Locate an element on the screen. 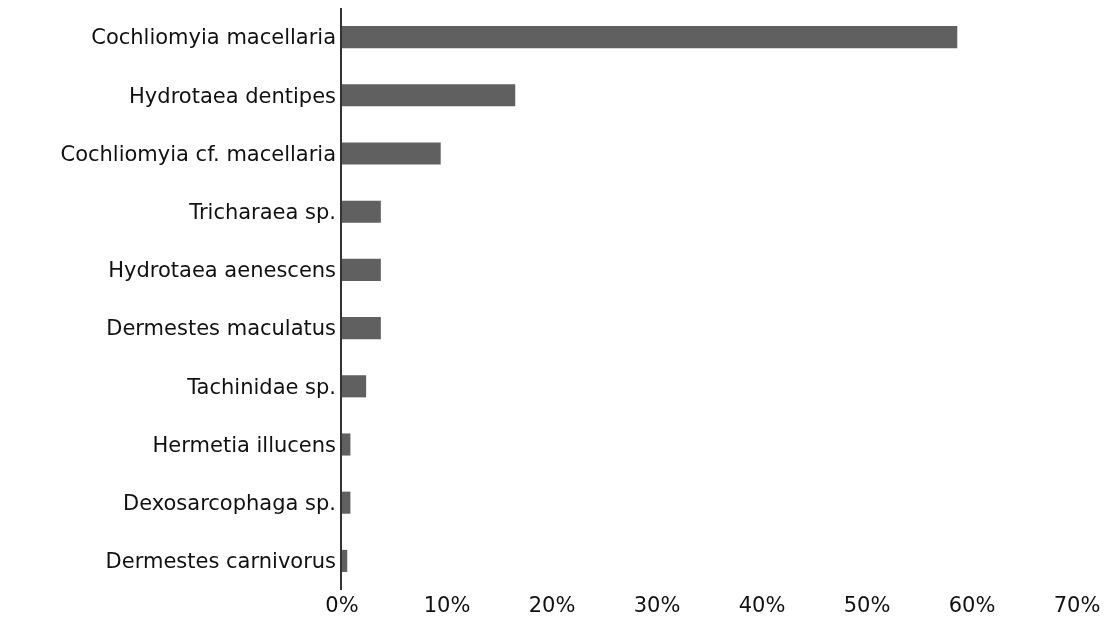 This screenshot has height=640, width=1120. x-tick-label: 0% is located at coordinates (342, 605).